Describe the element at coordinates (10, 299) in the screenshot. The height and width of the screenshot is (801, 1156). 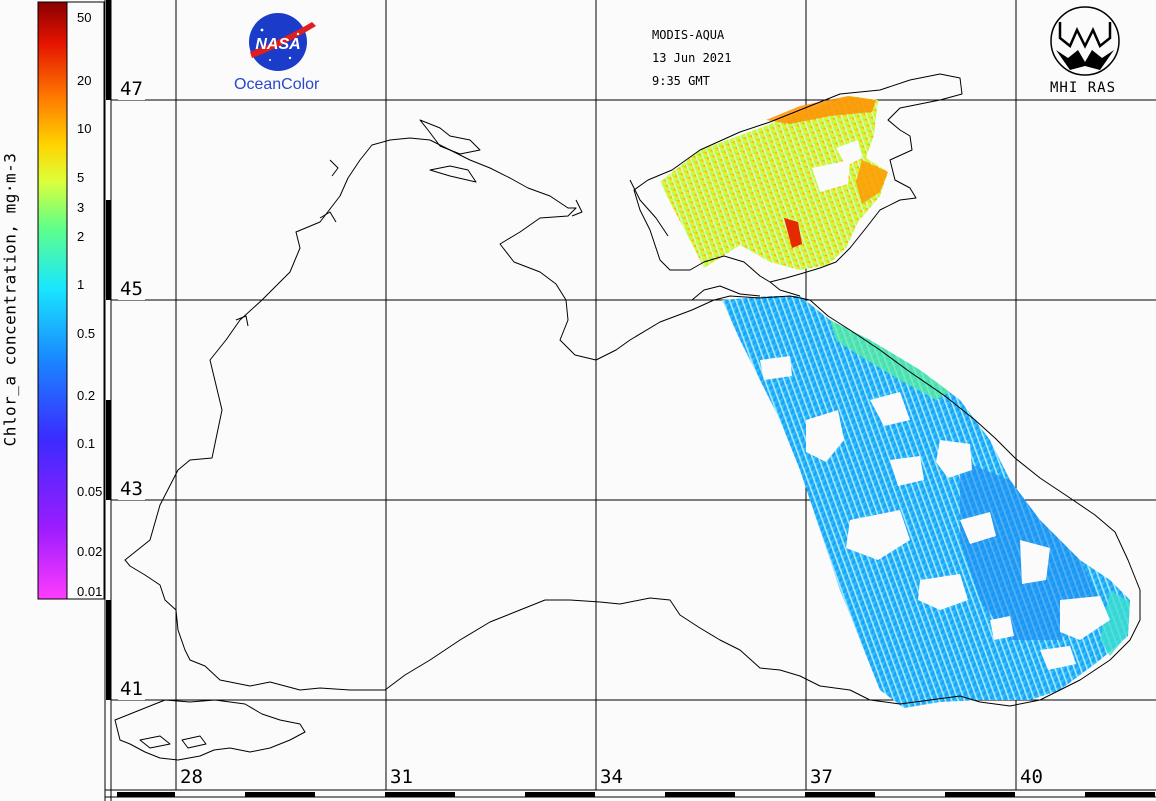
I see `colorbar-title: Chlor_a concentration, mg·m-3` at that location.